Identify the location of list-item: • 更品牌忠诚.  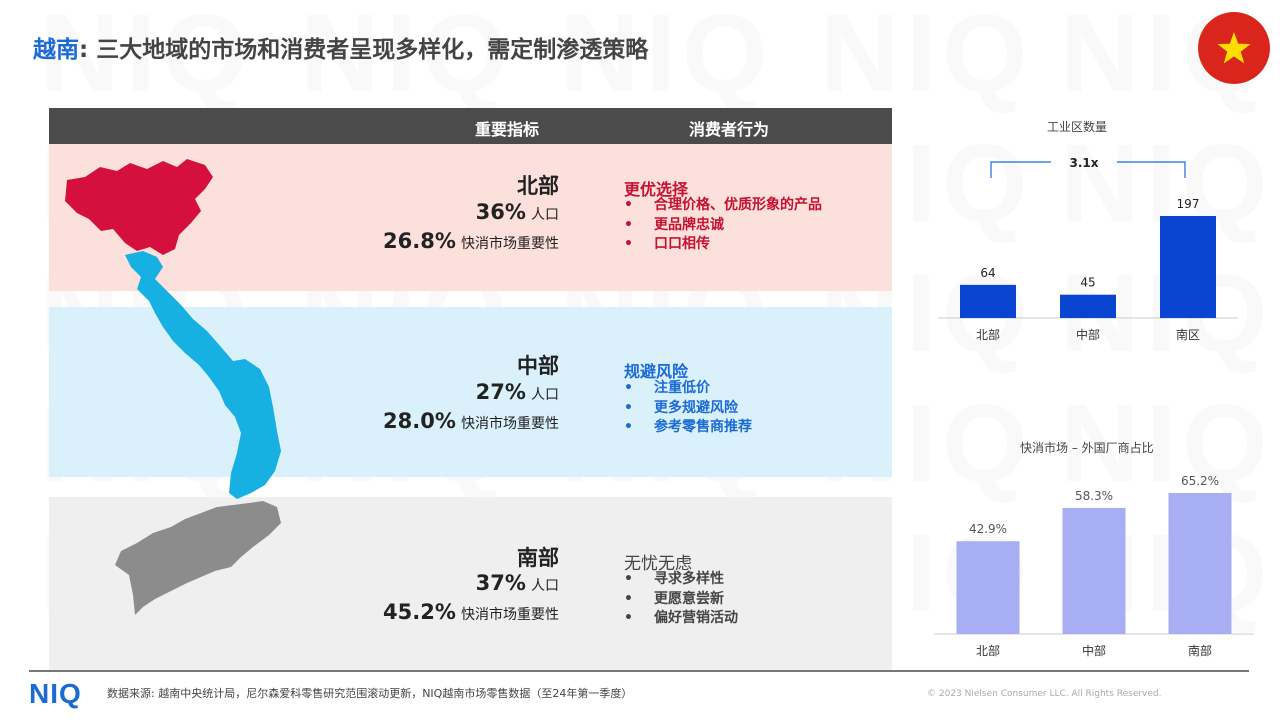
(674, 224).